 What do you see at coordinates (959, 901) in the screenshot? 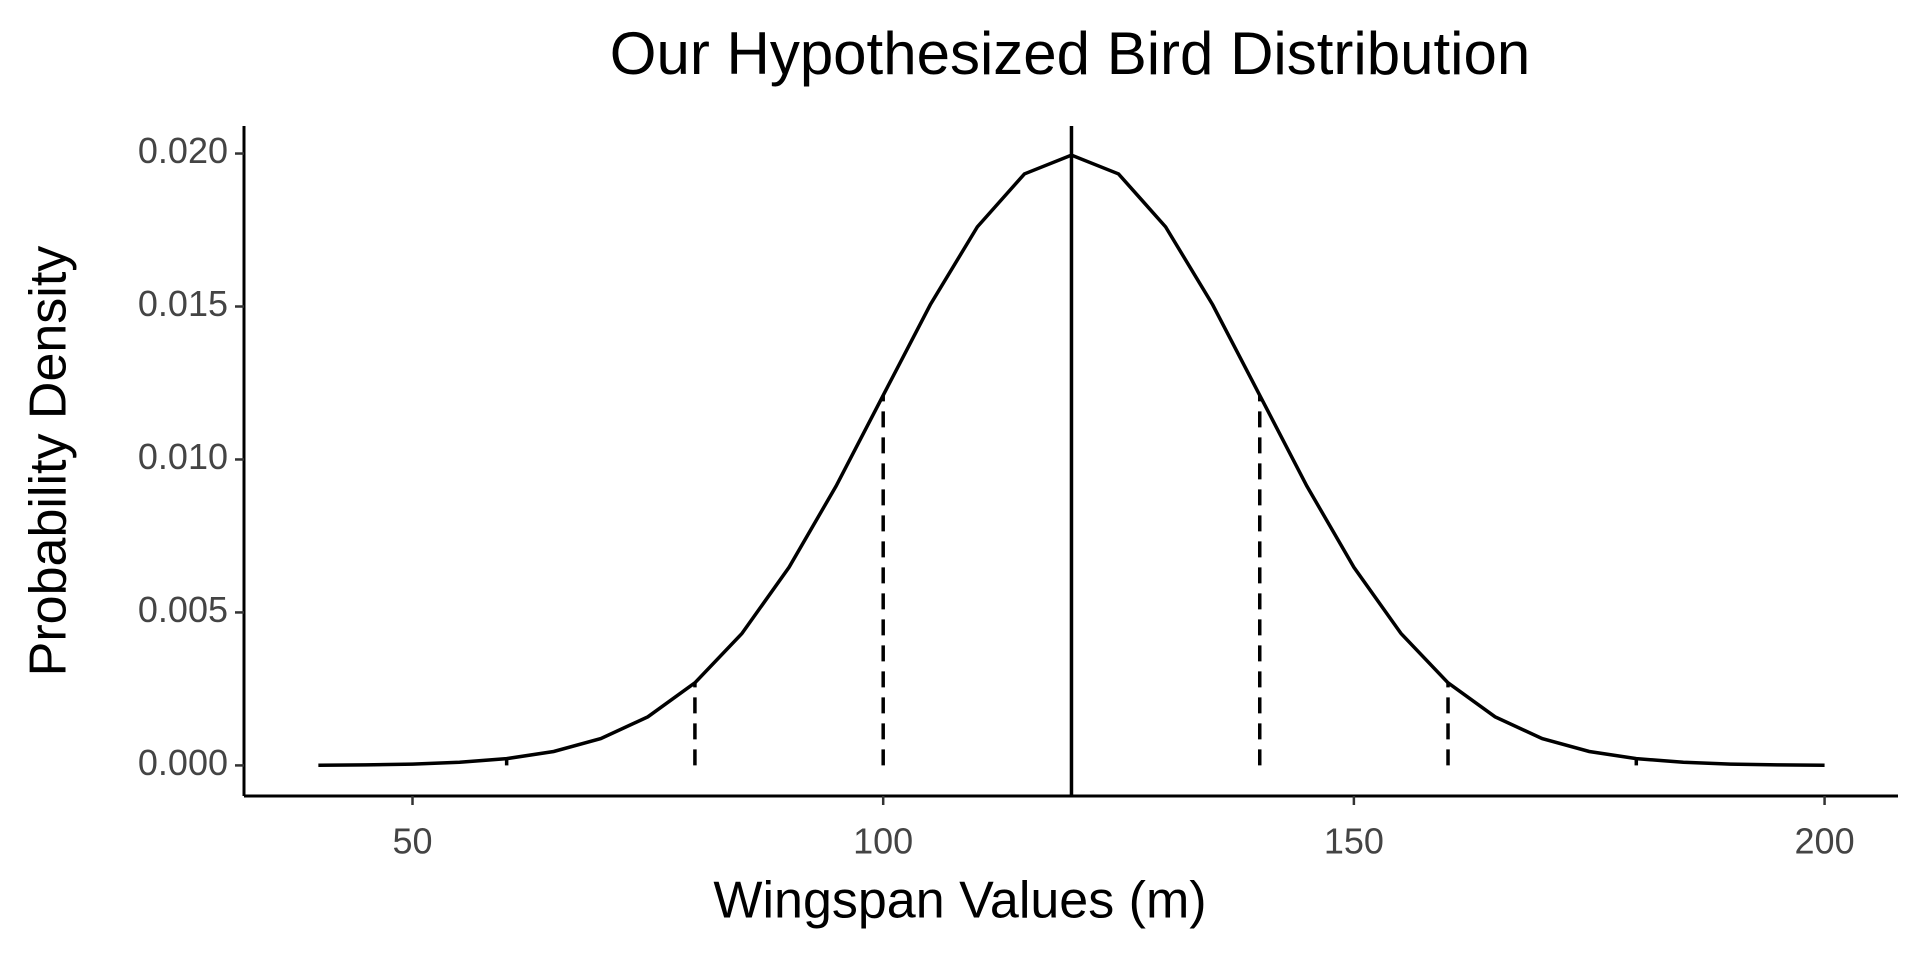
I see `x-axis-label: Wingspan Values (m)` at bounding box center [959, 901].